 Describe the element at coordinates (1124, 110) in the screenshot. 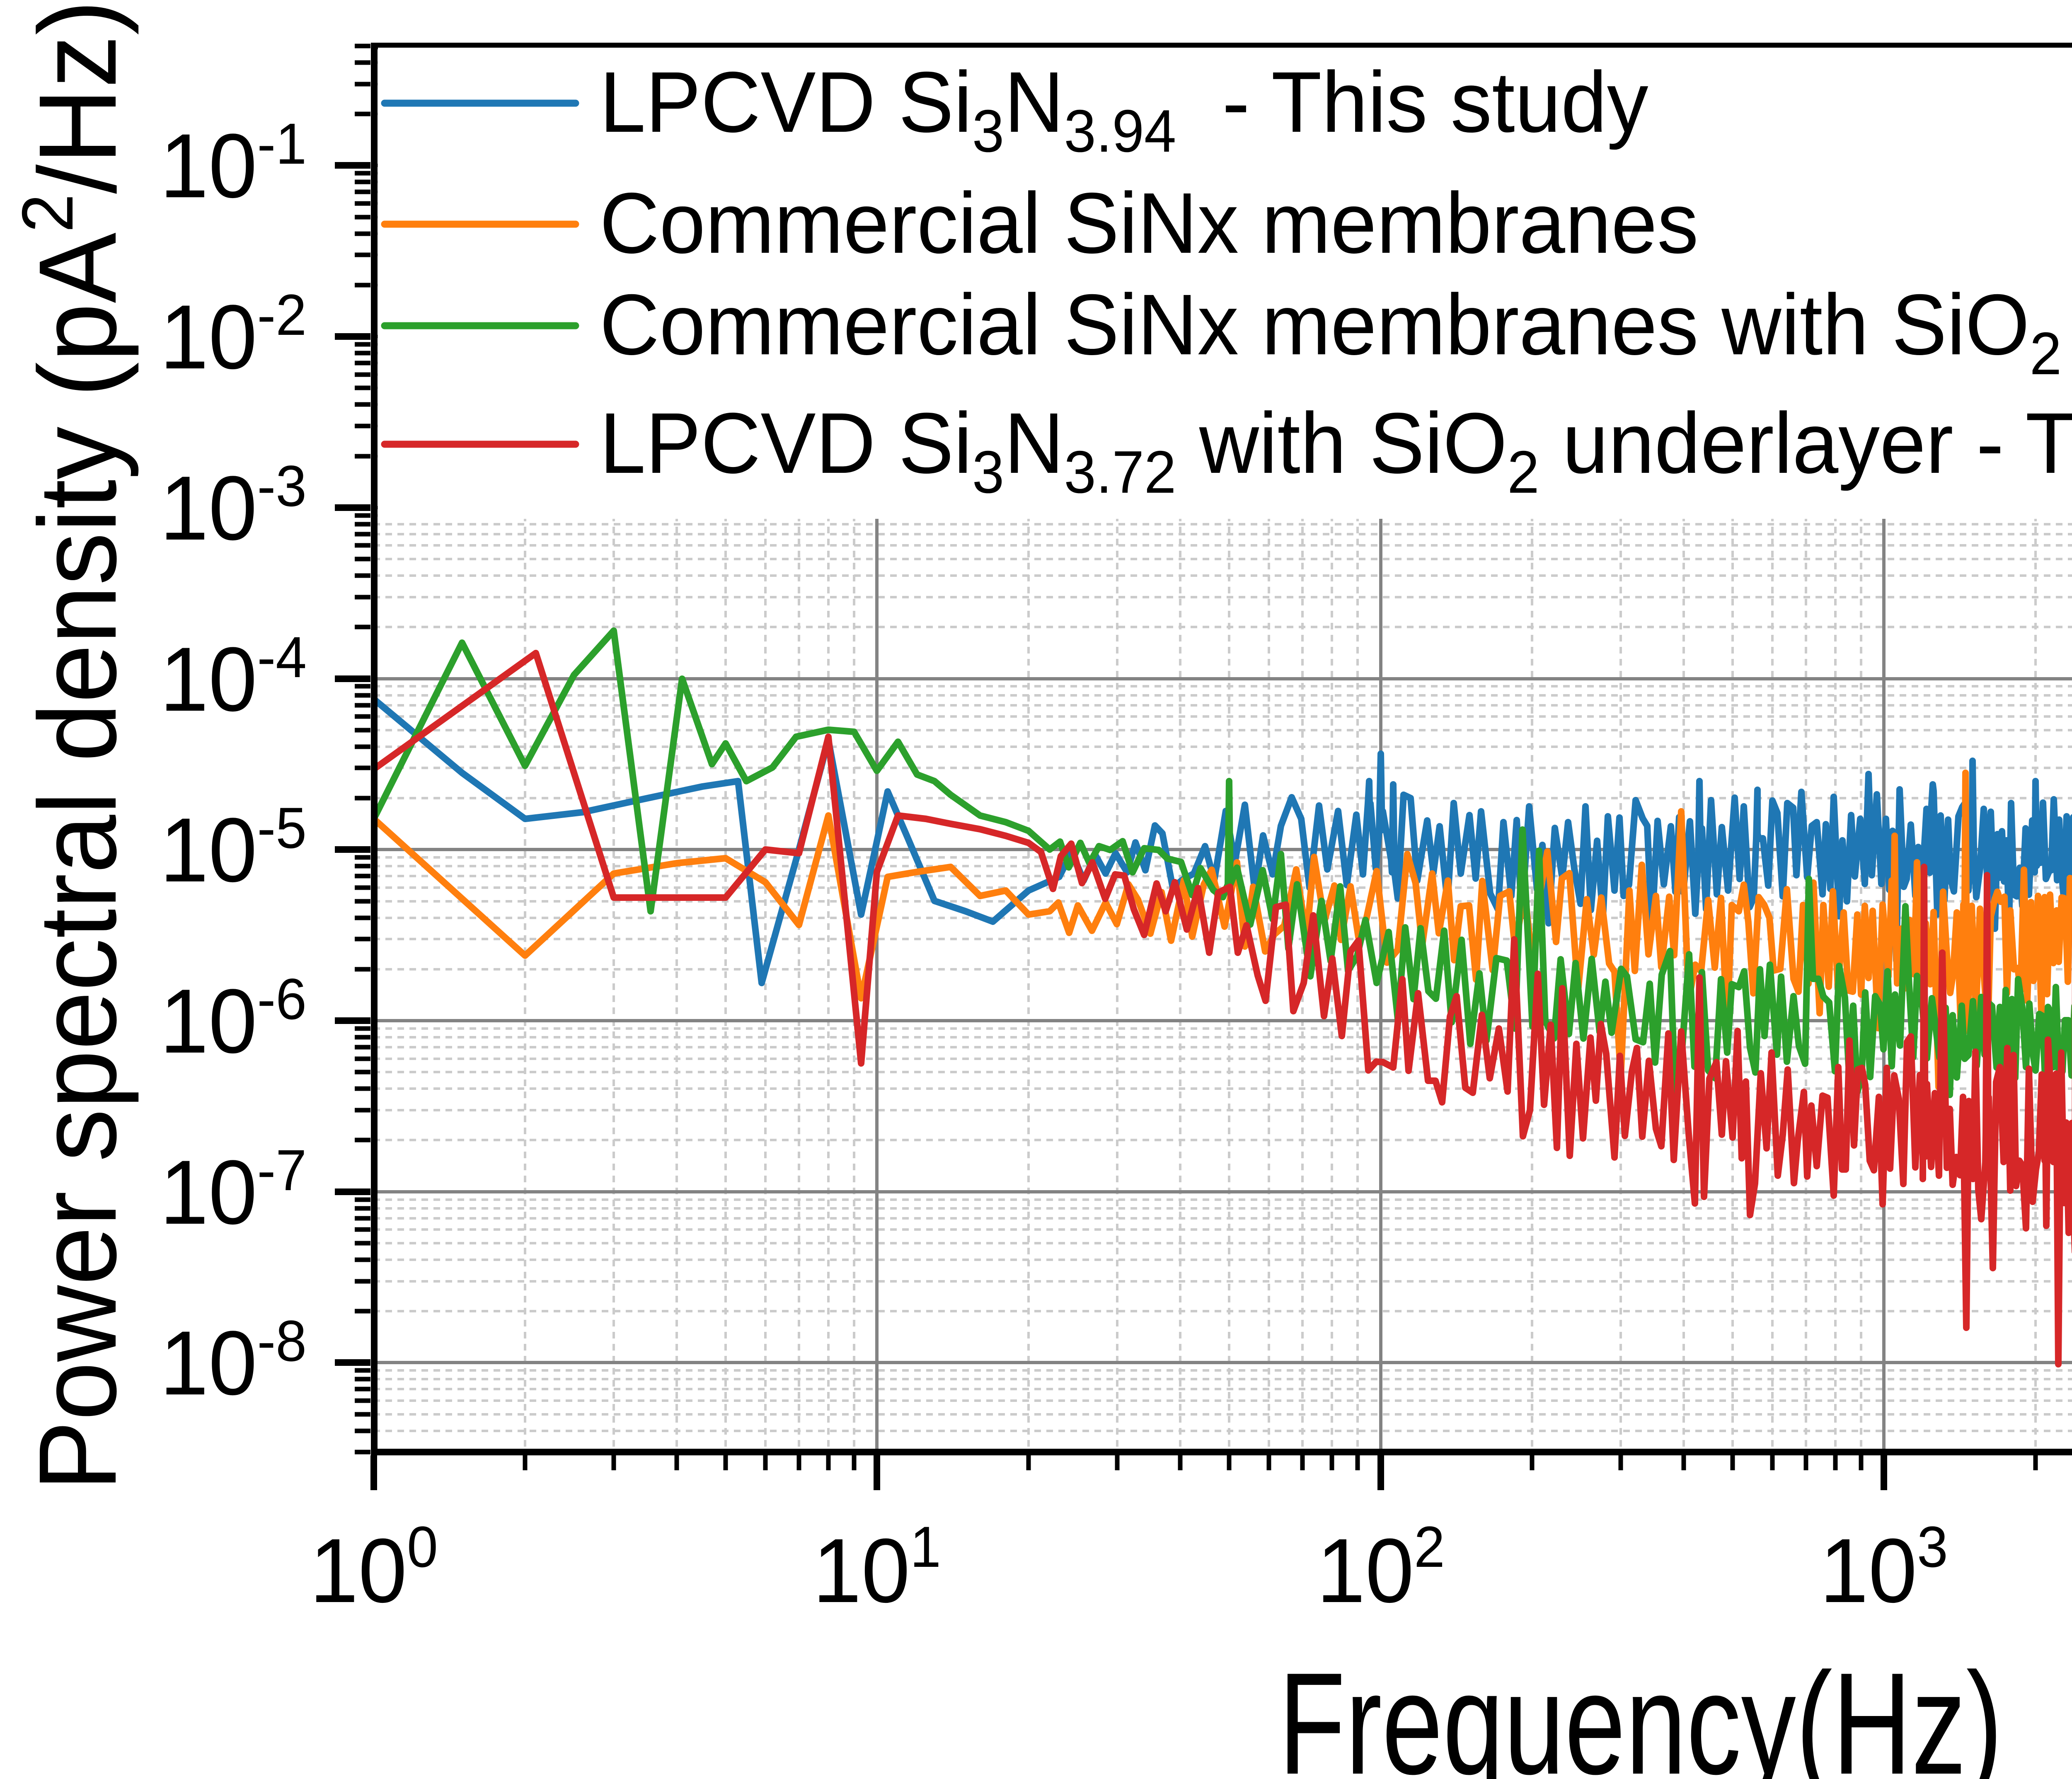

I see `svg-text: LPCVD Si3N3.94 - This study` at that location.